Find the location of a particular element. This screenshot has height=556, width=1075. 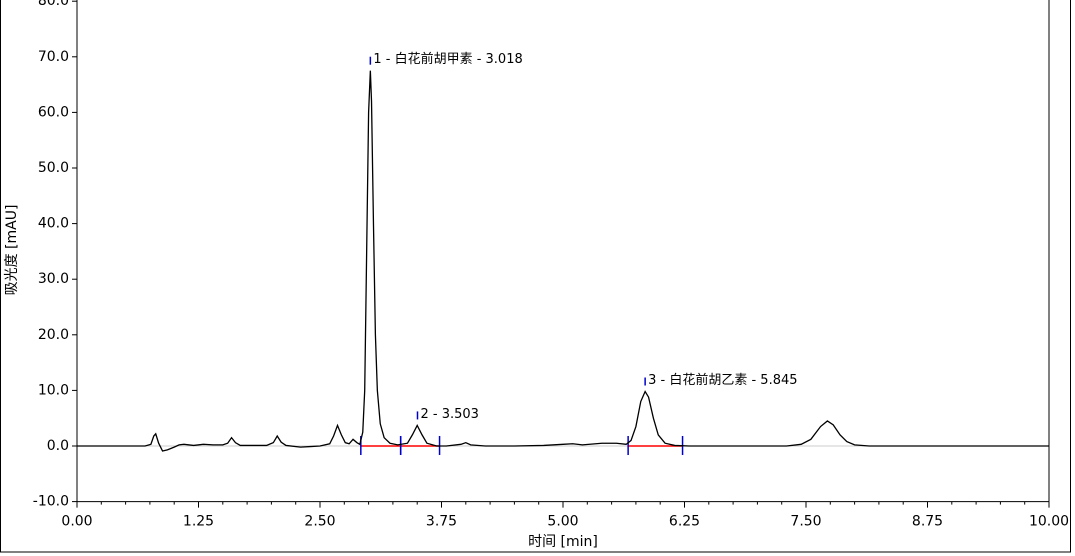

y-tick-label: 10.0 is located at coordinates (53, 390).